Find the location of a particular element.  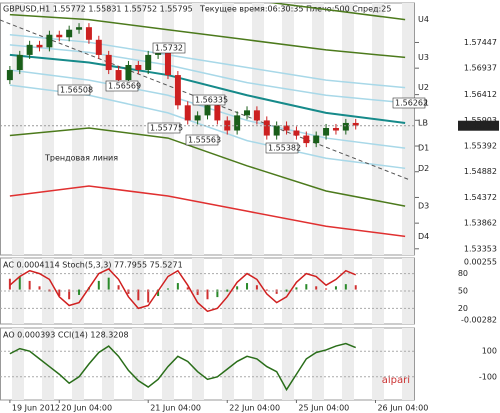

x-tick-label: 19 Jun 2012 is located at coordinates (36, 408).